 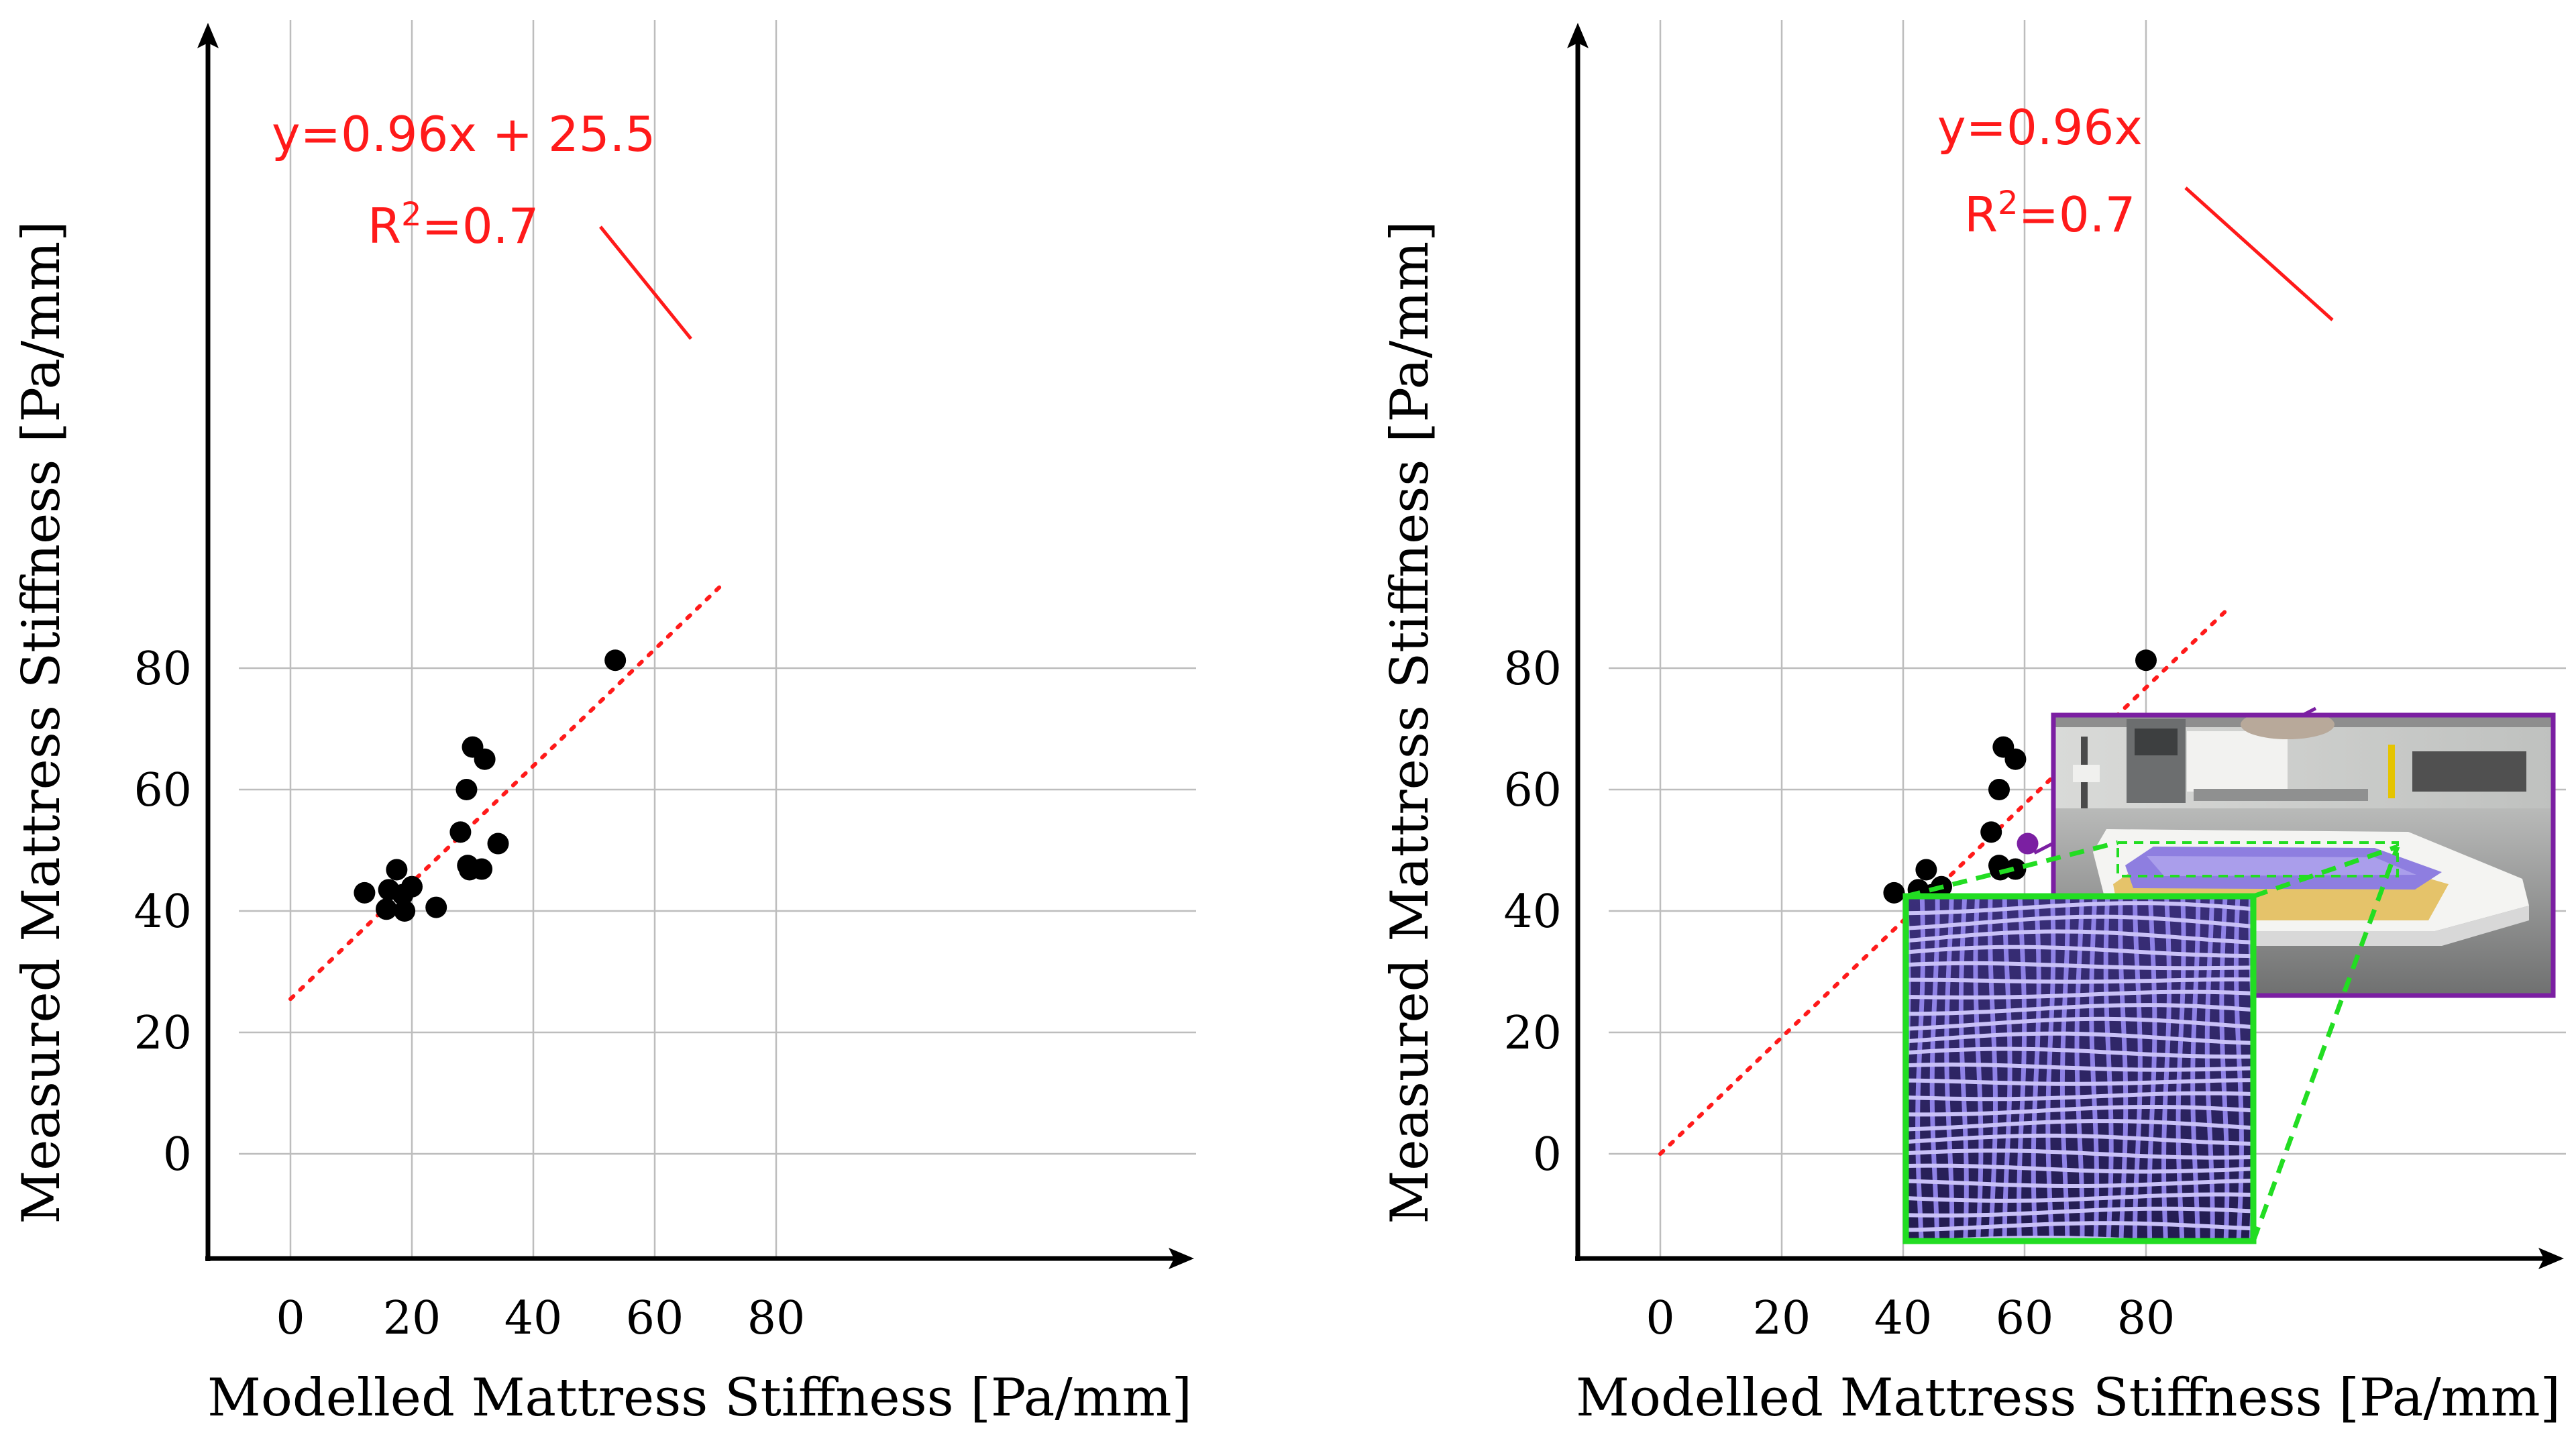 I want to click on highlighted-data-point, so click(x=2028, y=844).